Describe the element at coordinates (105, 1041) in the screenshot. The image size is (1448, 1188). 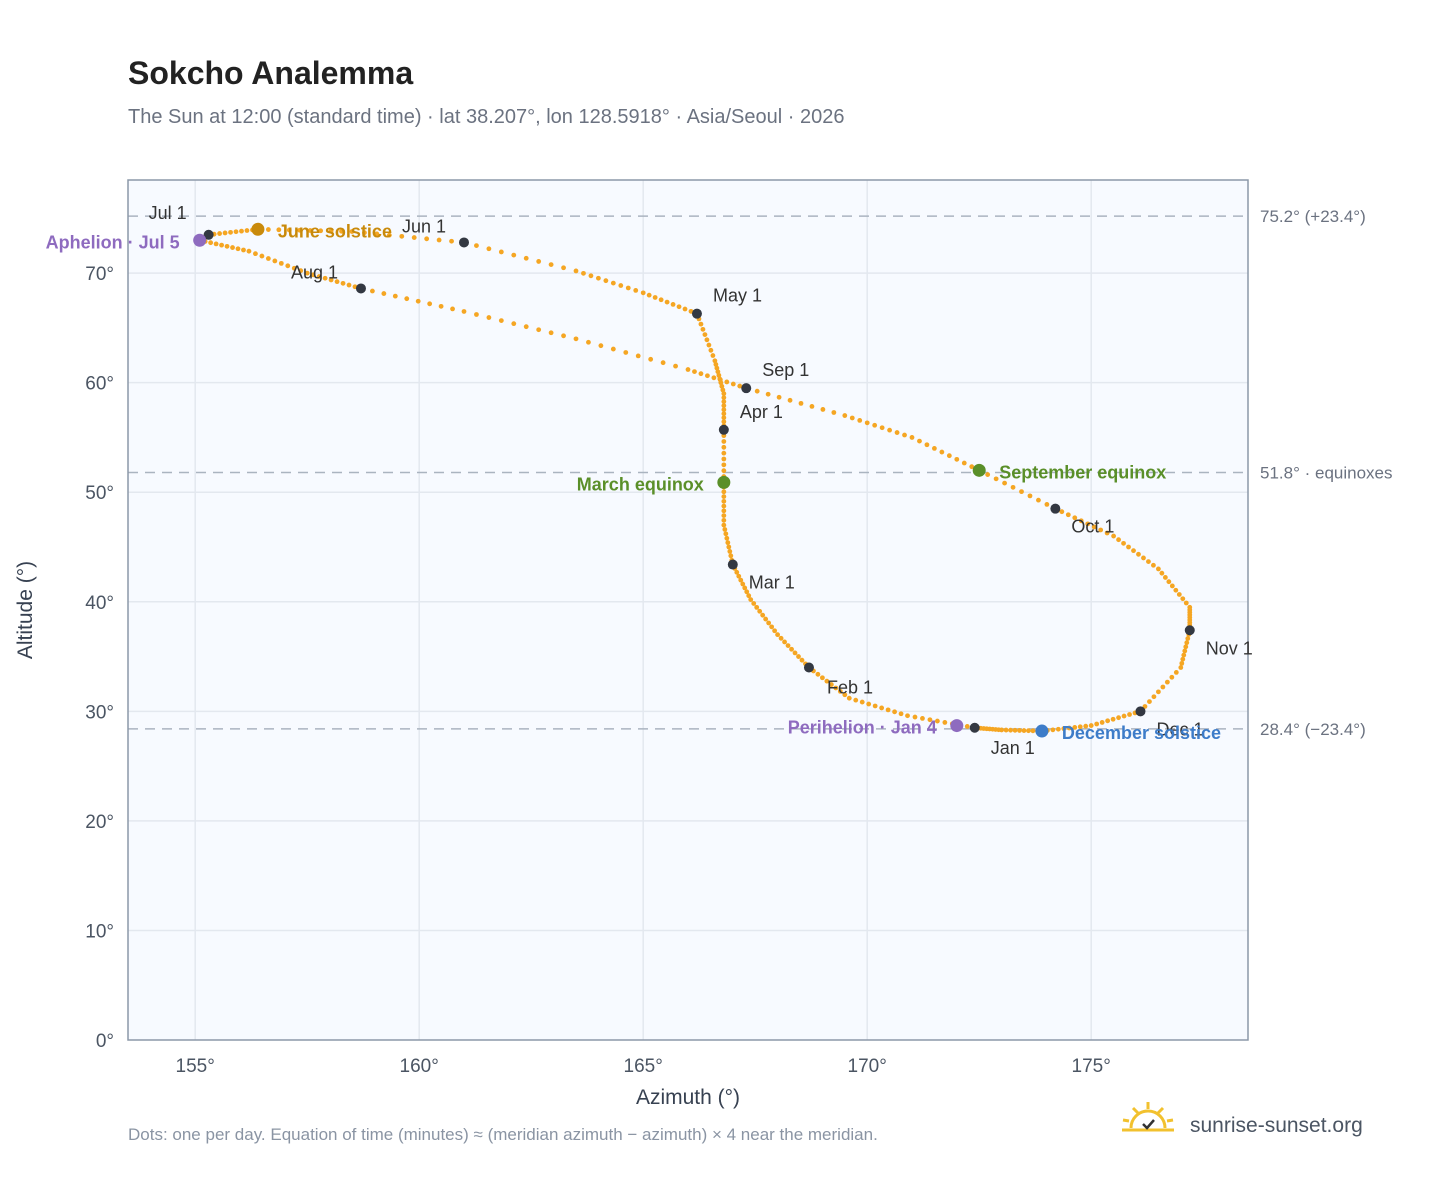
I see `y-tick-label: 0°` at that location.